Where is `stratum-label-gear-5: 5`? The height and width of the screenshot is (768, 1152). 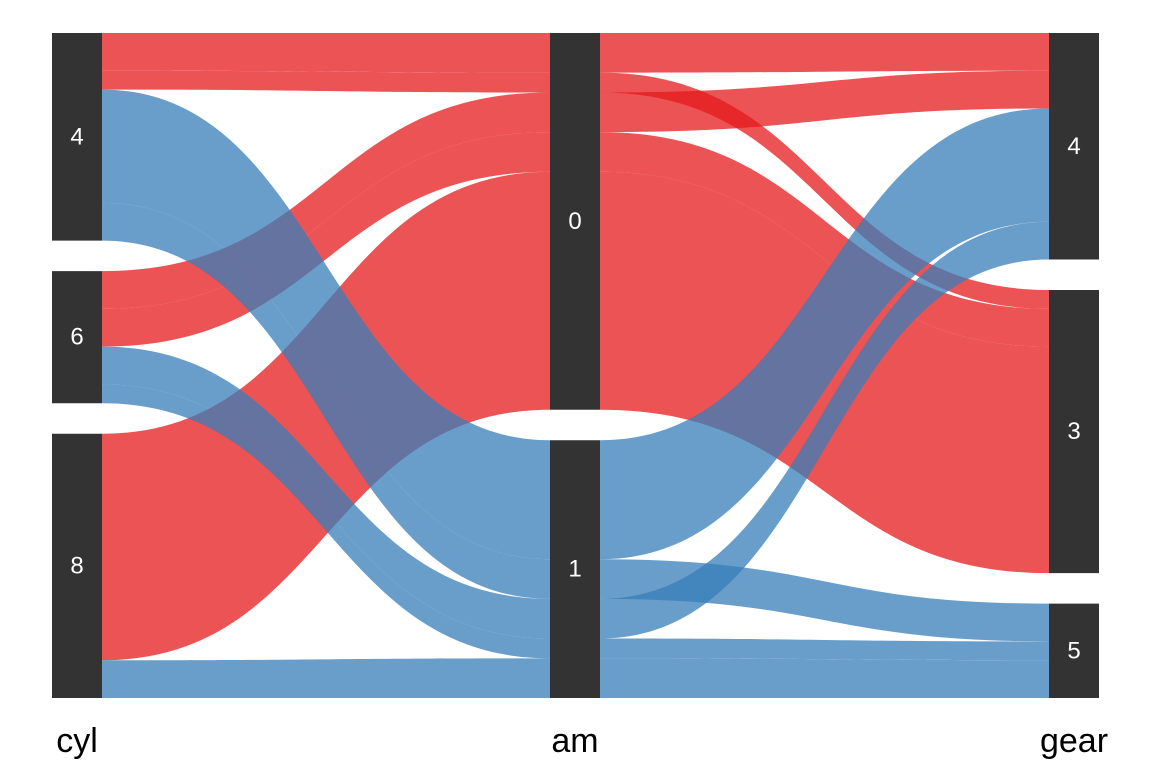
stratum-label-gear-5: 5 is located at coordinates (1073, 650).